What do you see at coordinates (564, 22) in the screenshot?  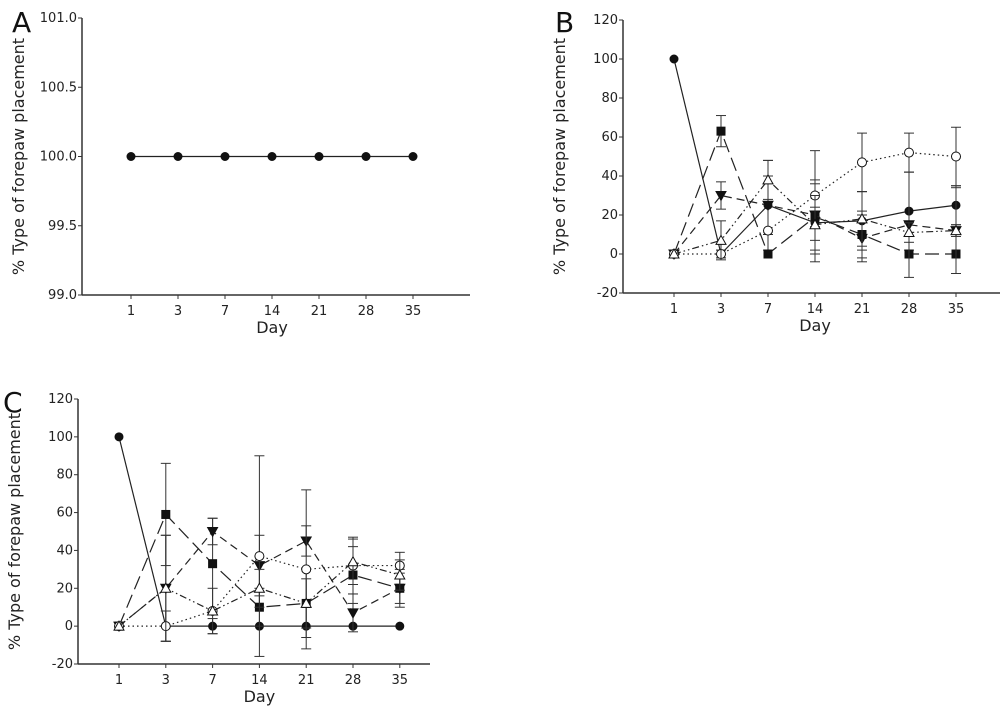 I see `panel-label: B` at bounding box center [564, 22].